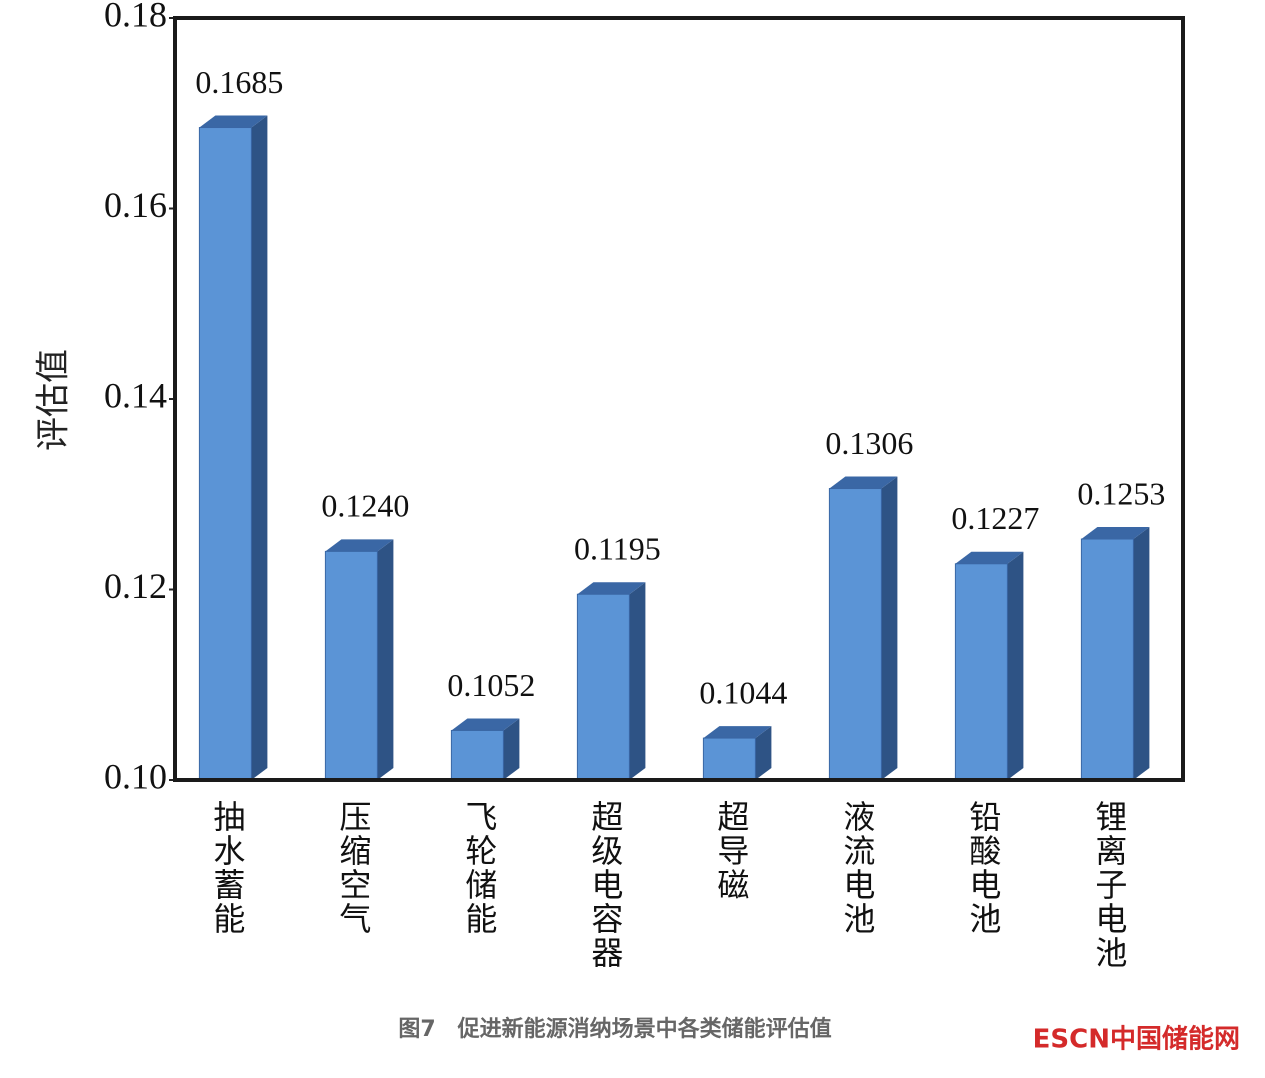  I want to click on value-label: 0.1195, so click(617, 549).